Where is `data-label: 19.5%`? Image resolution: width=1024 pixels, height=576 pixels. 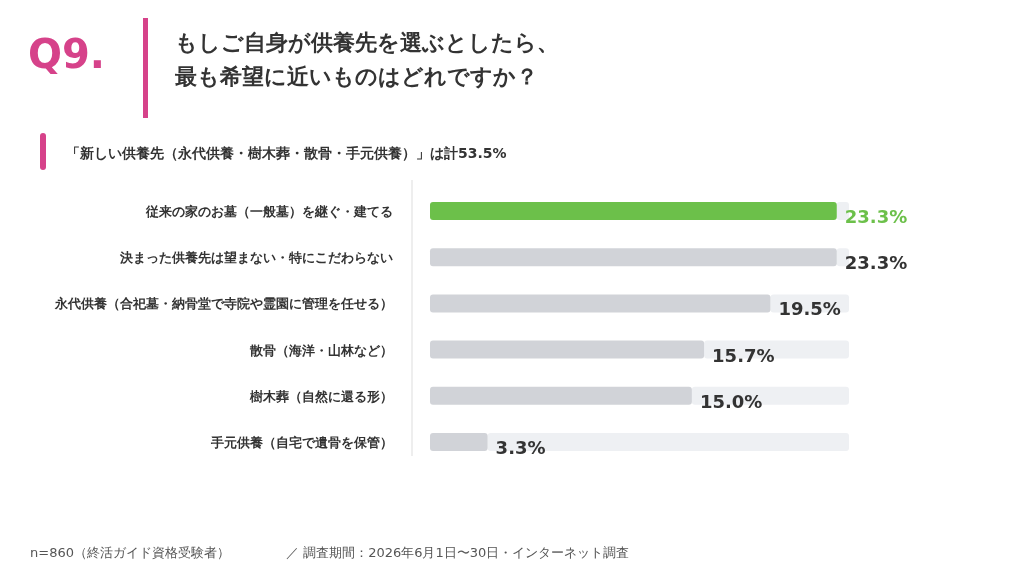
data-label: 19.5% is located at coordinates (809, 309).